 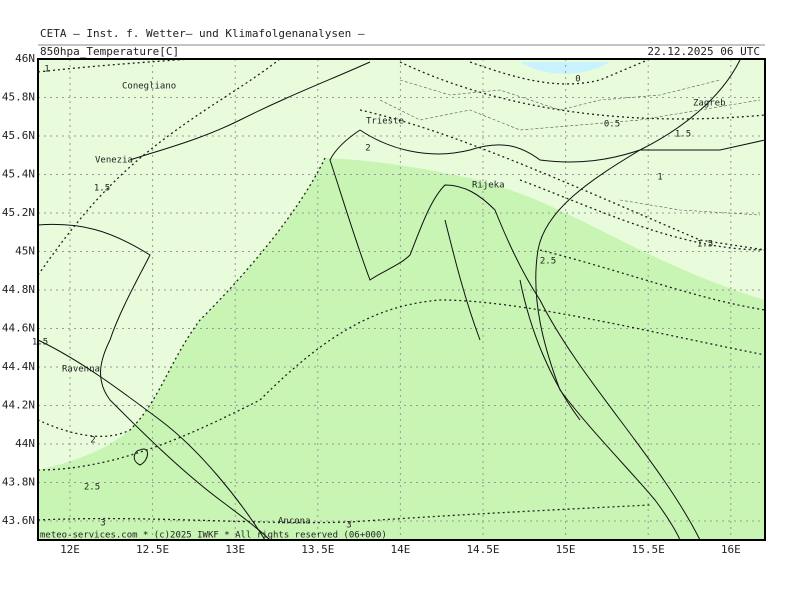 What do you see at coordinates (703, 51) in the screenshot?
I see `valid-time: 22.12.2025 06 UTC` at bounding box center [703, 51].